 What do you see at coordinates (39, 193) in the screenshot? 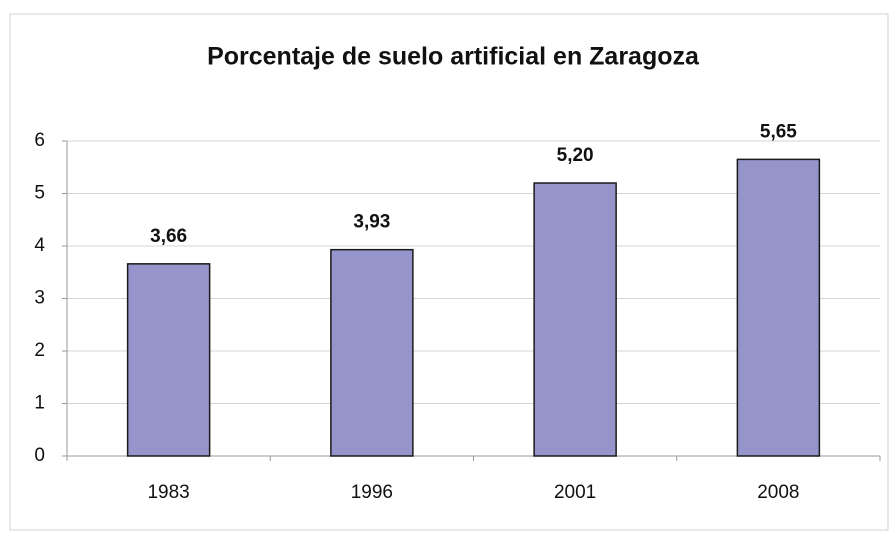
I see `y-tick-label: 5` at bounding box center [39, 193].